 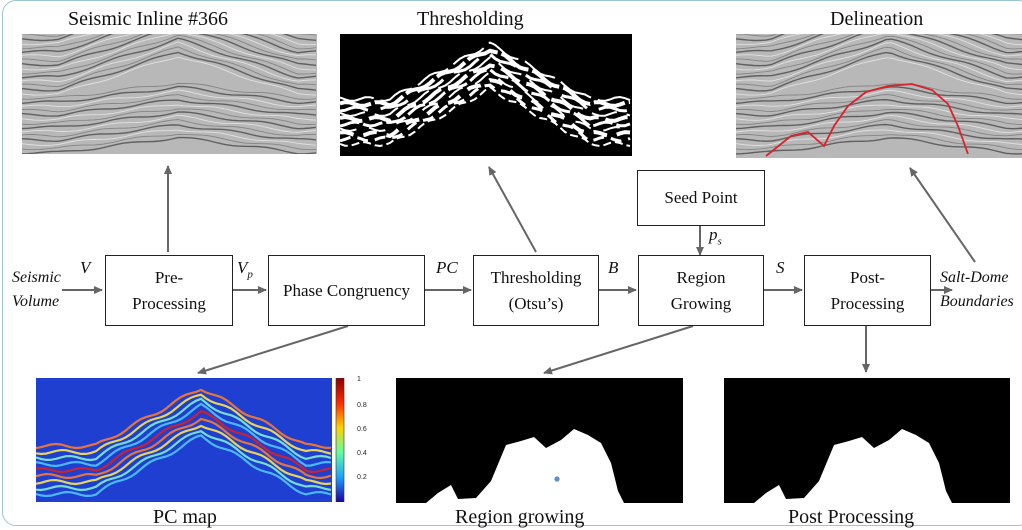 What do you see at coordinates (148, 19) in the screenshot?
I see `title-seismic-inline: Seismic Inline #366` at bounding box center [148, 19].